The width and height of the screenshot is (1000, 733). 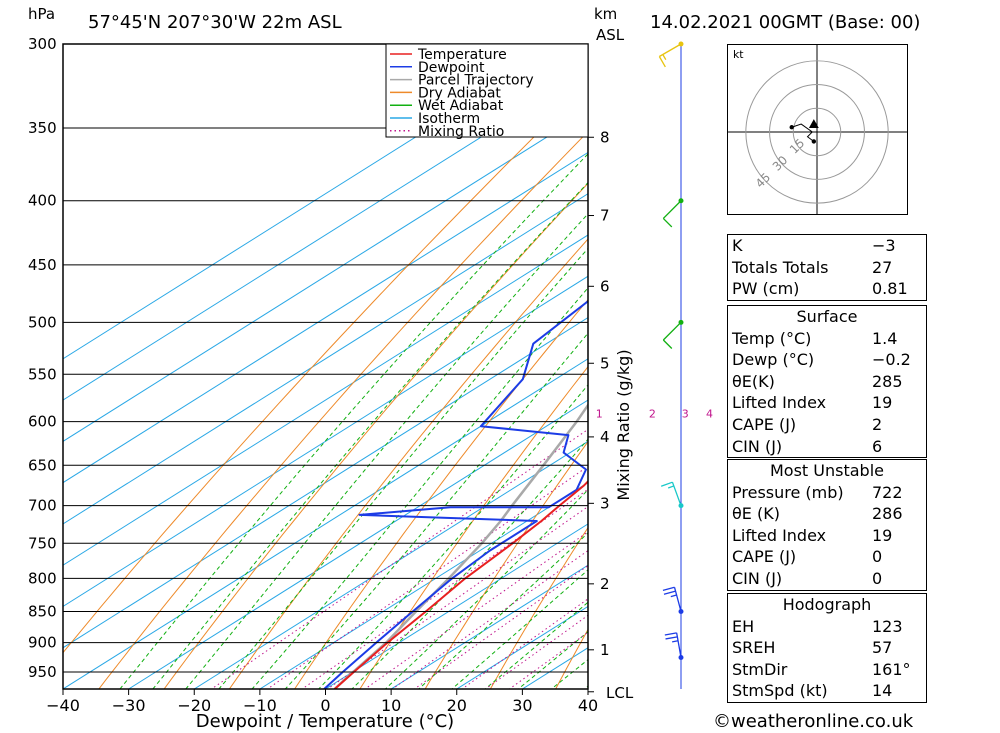 I want to click on stat-value: 0, so click(x=877, y=557).